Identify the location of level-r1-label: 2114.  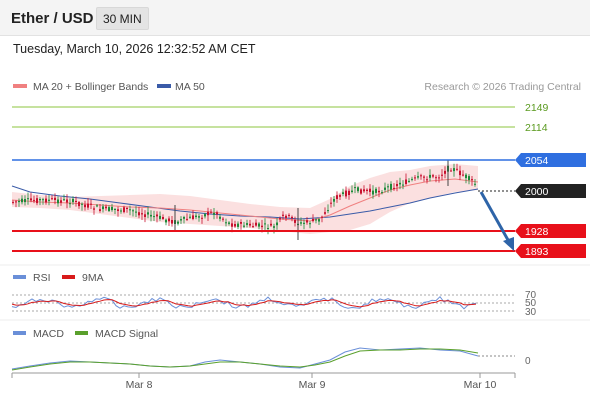
(536, 128).